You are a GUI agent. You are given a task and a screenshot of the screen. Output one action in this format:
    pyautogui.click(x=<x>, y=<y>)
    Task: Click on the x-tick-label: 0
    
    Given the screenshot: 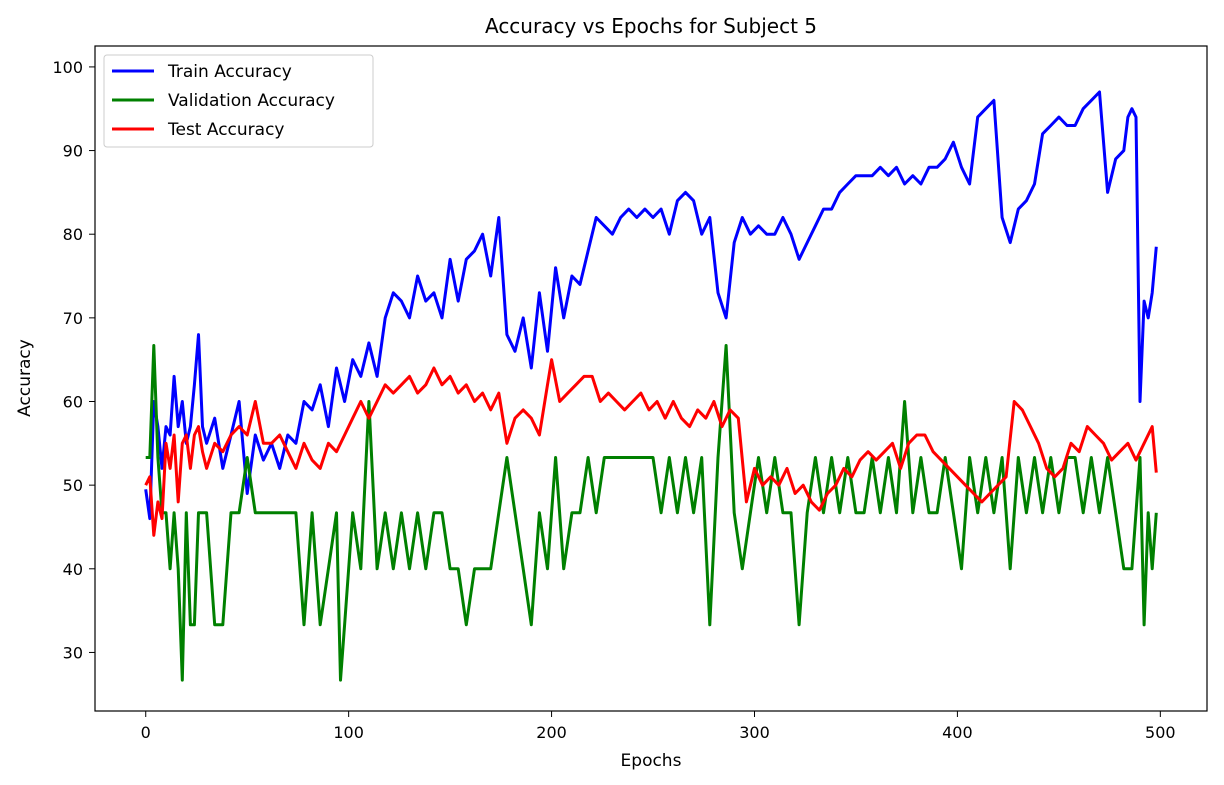 What is the action you would take?
    pyautogui.click(x=146, y=732)
    